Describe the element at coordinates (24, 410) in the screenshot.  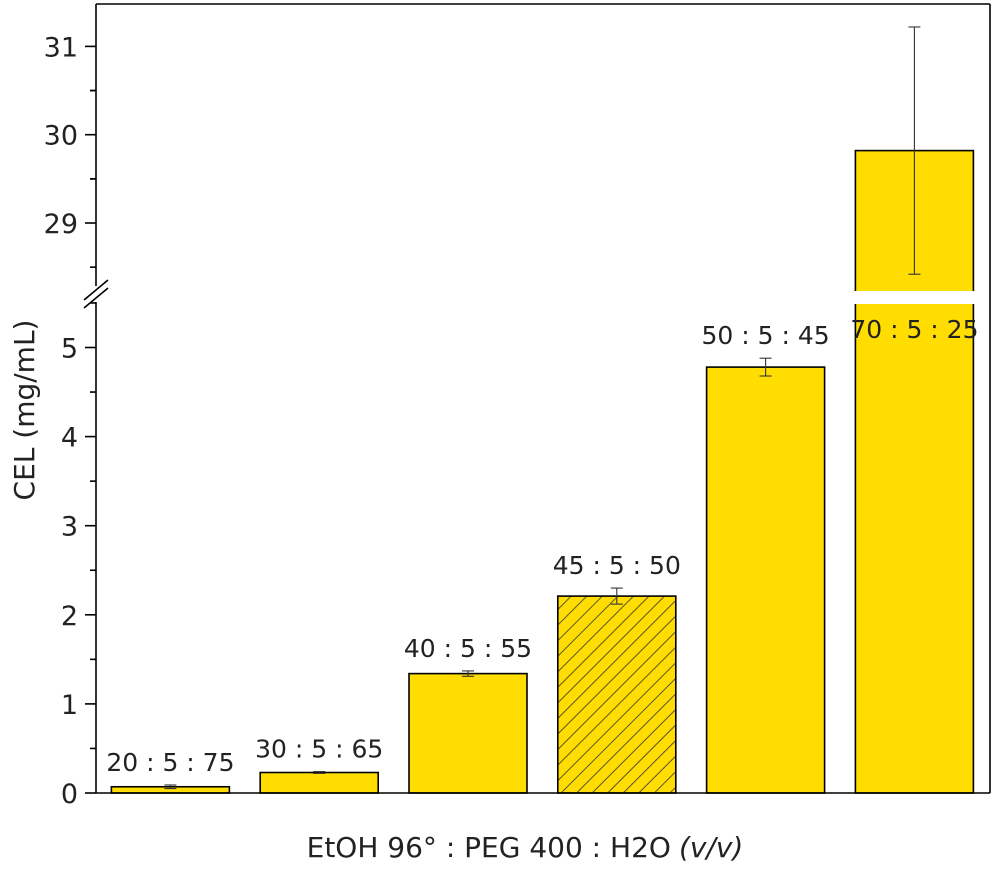
I see `y-axis-title: CEL (mg/mL)` at that location.